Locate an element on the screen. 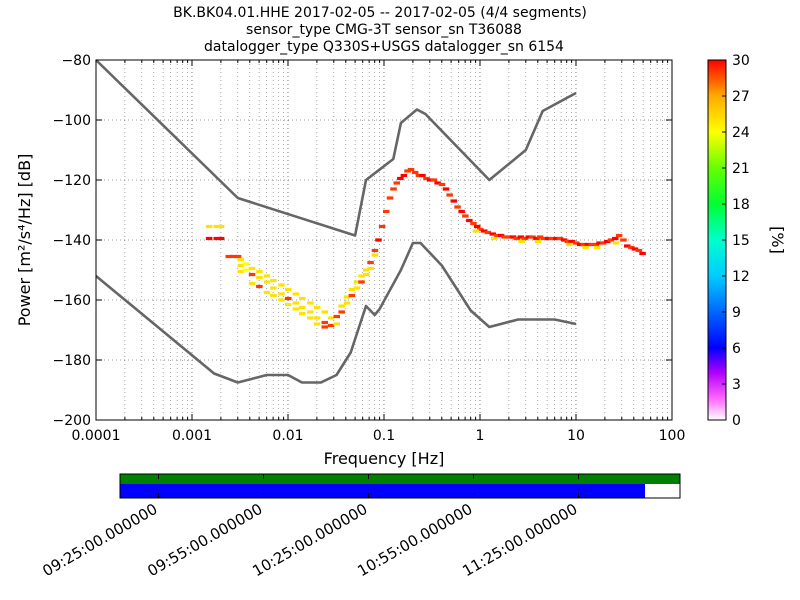 This screenshot has width=800, height=600. colorbar-tick-label: 0 is located at coordinates (736, 421).